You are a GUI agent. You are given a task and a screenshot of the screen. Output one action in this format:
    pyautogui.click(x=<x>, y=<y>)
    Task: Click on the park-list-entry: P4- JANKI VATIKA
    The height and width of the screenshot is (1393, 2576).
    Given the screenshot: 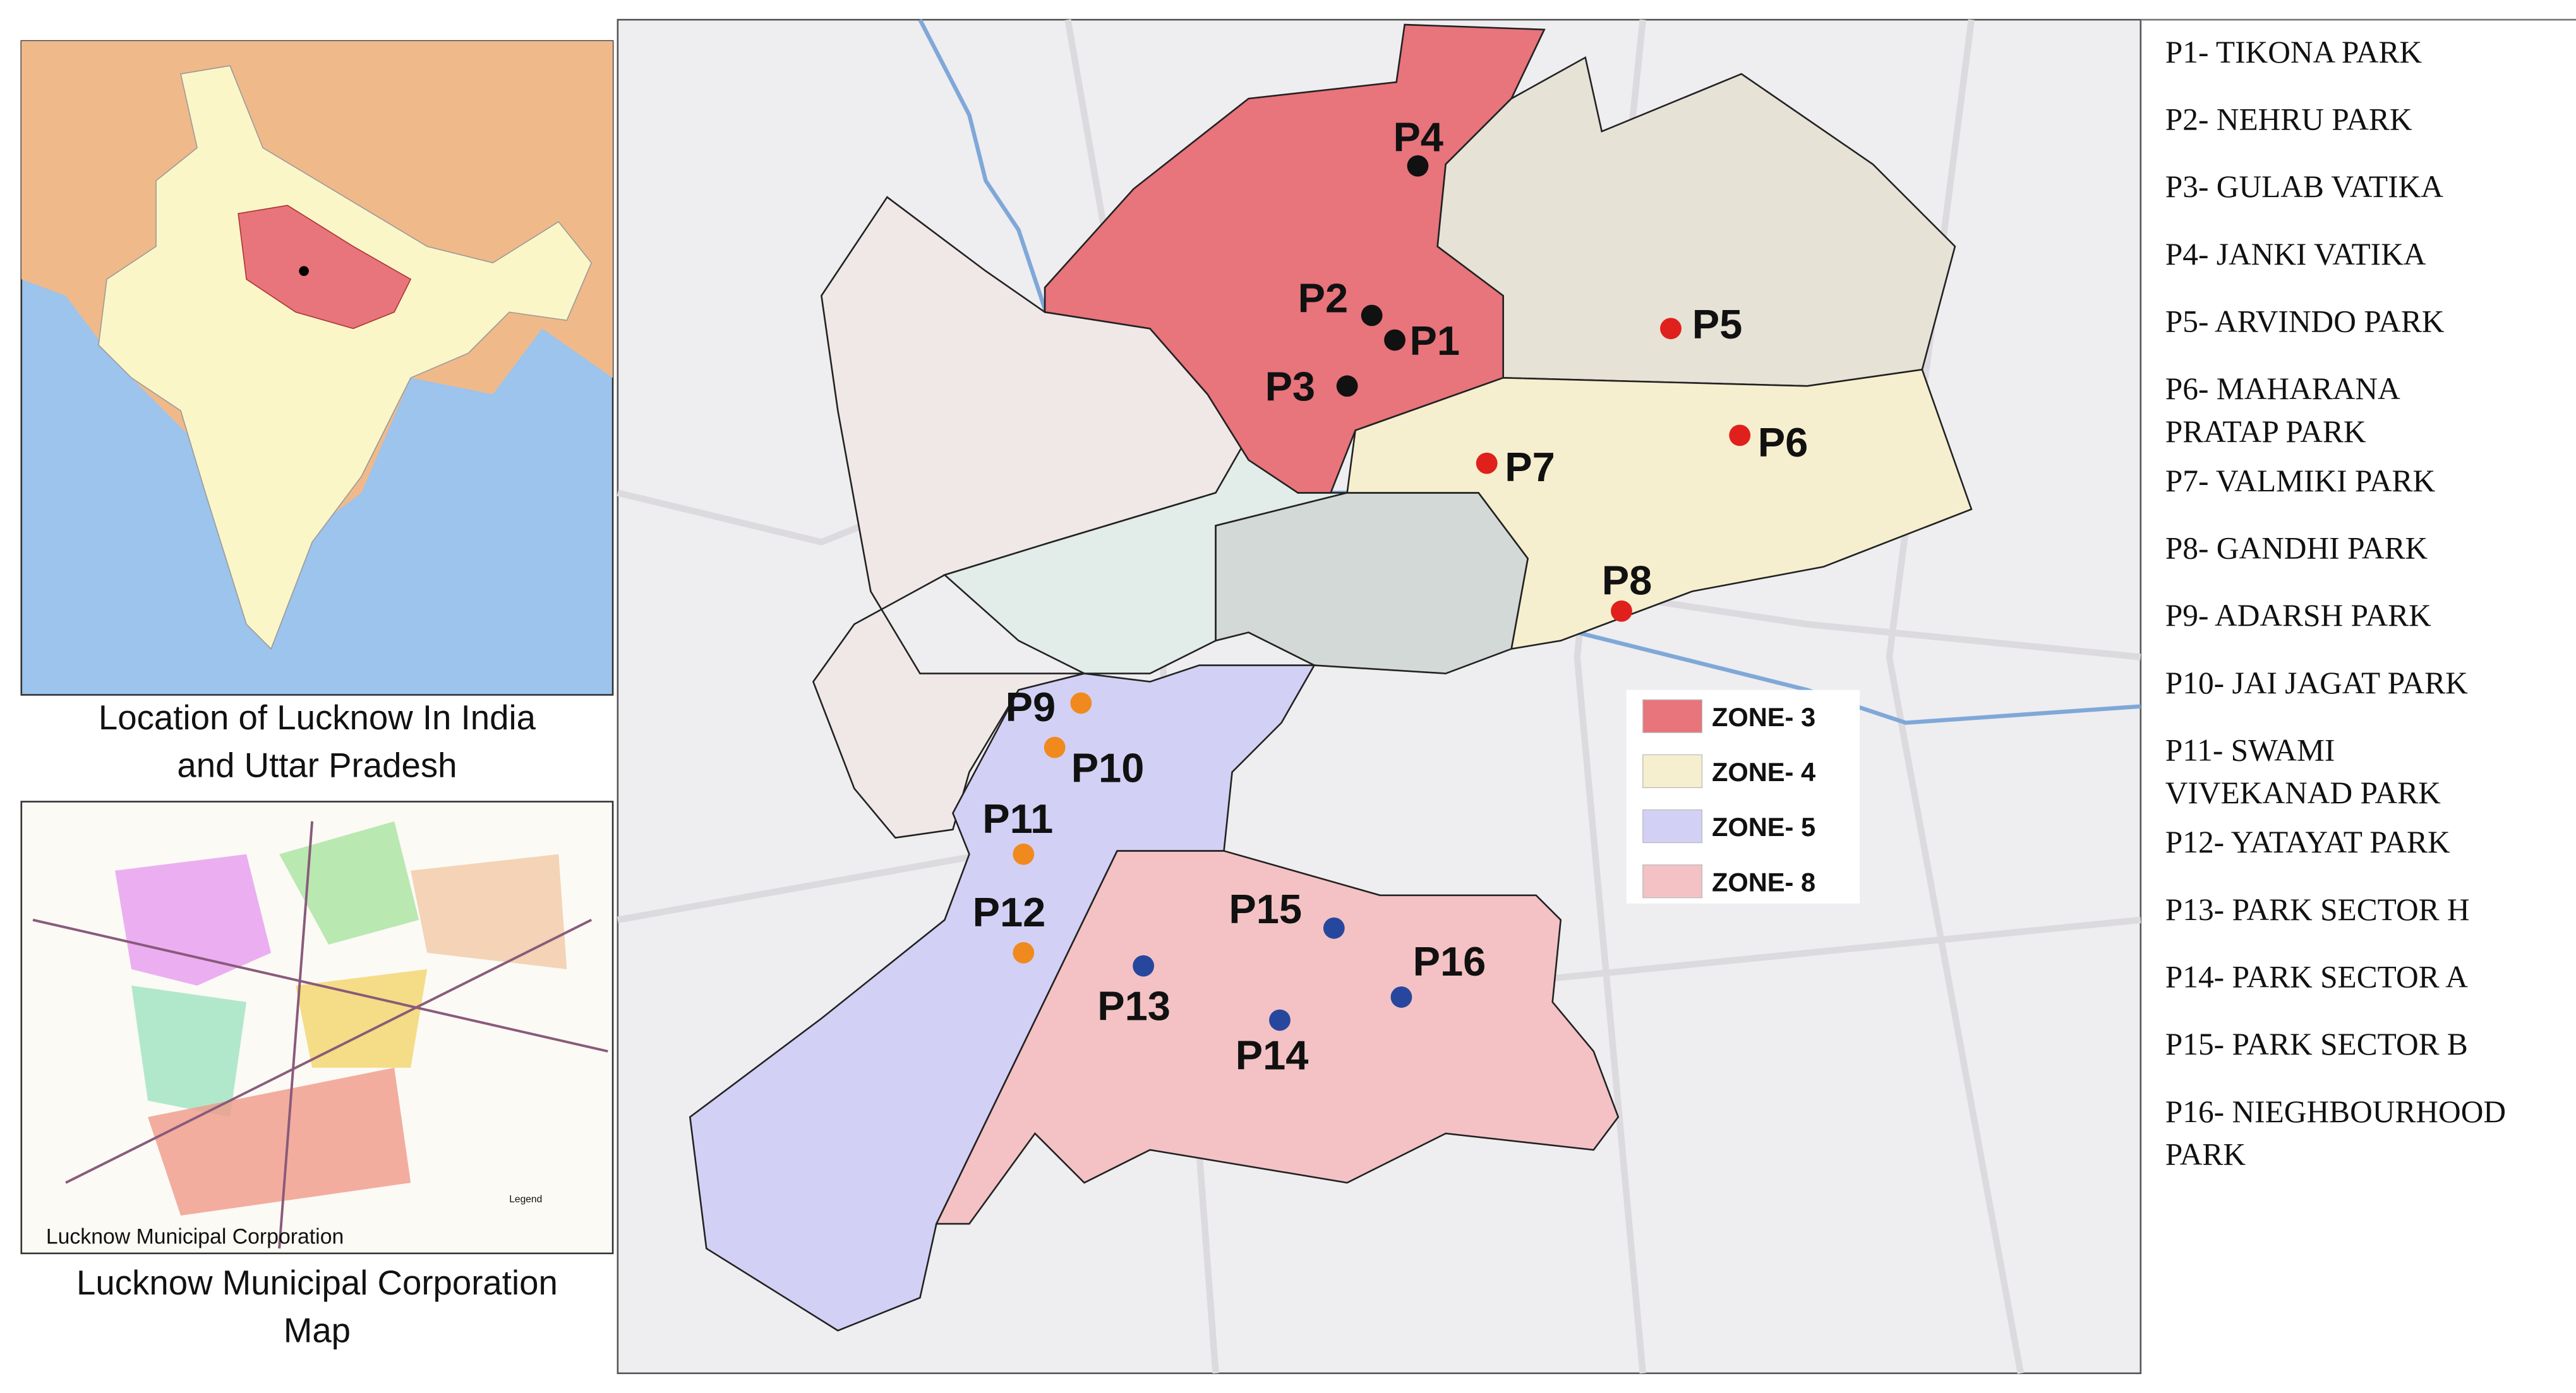 What is the action you would take?
    pyautogui.click(x=2295, y=254)
    